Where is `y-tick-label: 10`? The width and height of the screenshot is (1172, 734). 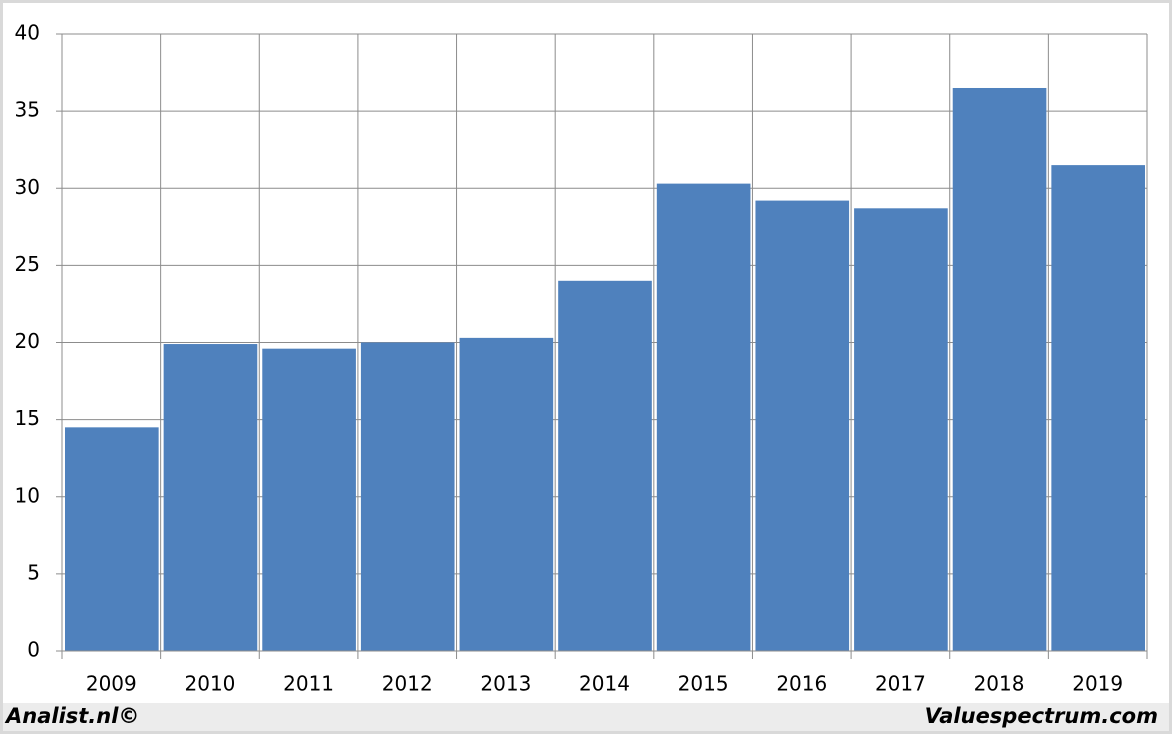 y-tick-label: 10 is located at coordinates (27, 495).